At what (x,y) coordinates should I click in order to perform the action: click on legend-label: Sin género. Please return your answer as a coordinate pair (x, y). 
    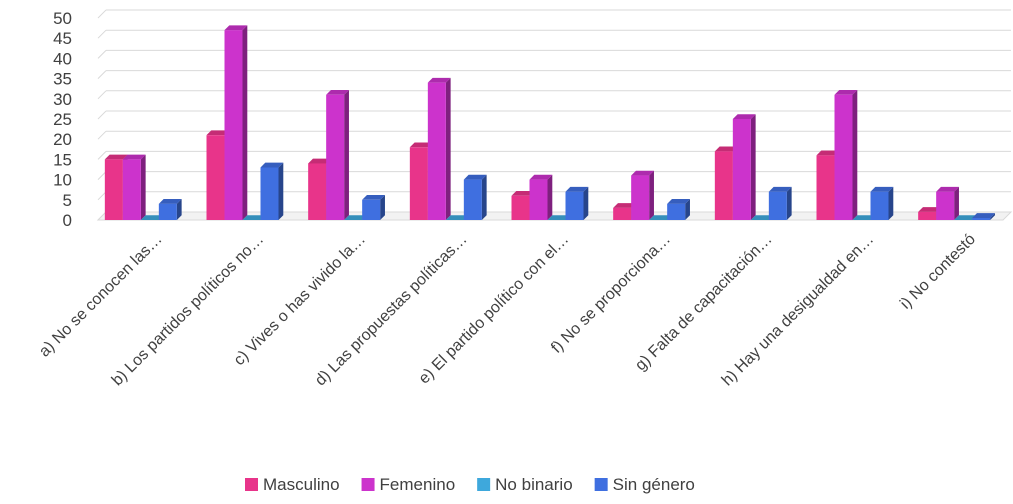
    Looking at the image, I should click on (654, 484).